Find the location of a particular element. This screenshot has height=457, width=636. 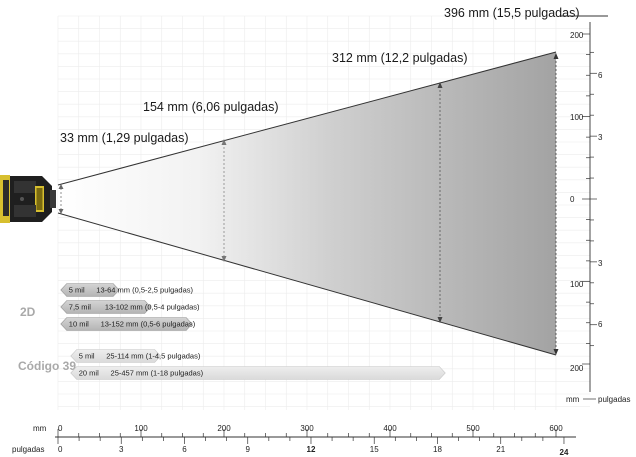

width-label-396mm: 396 mm (15,5 pulgadas) is located at coordinates (512, 13).